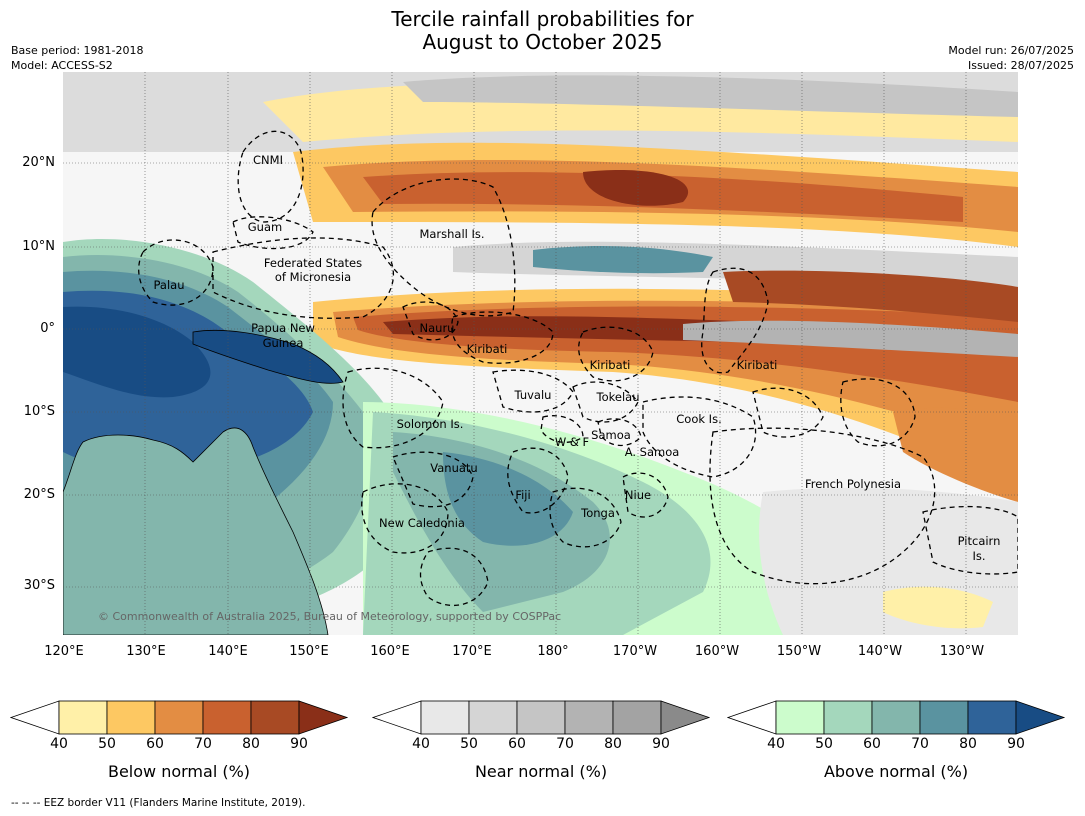  I want to click on below-southeast, so click(938, 607).